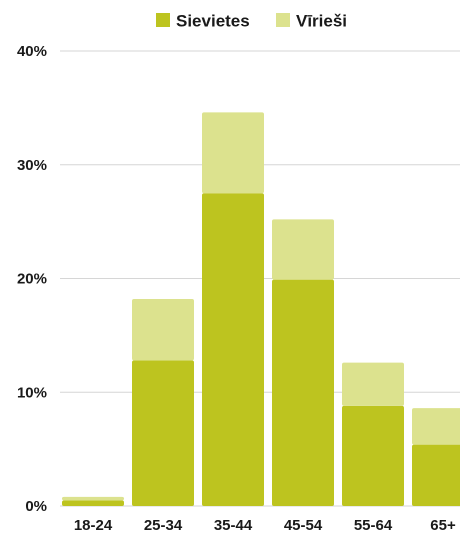  What do you see at coordinates (213, 21) in the screenshot?
I see `legend-label: Sievietes` at bounding box center [213, 21].